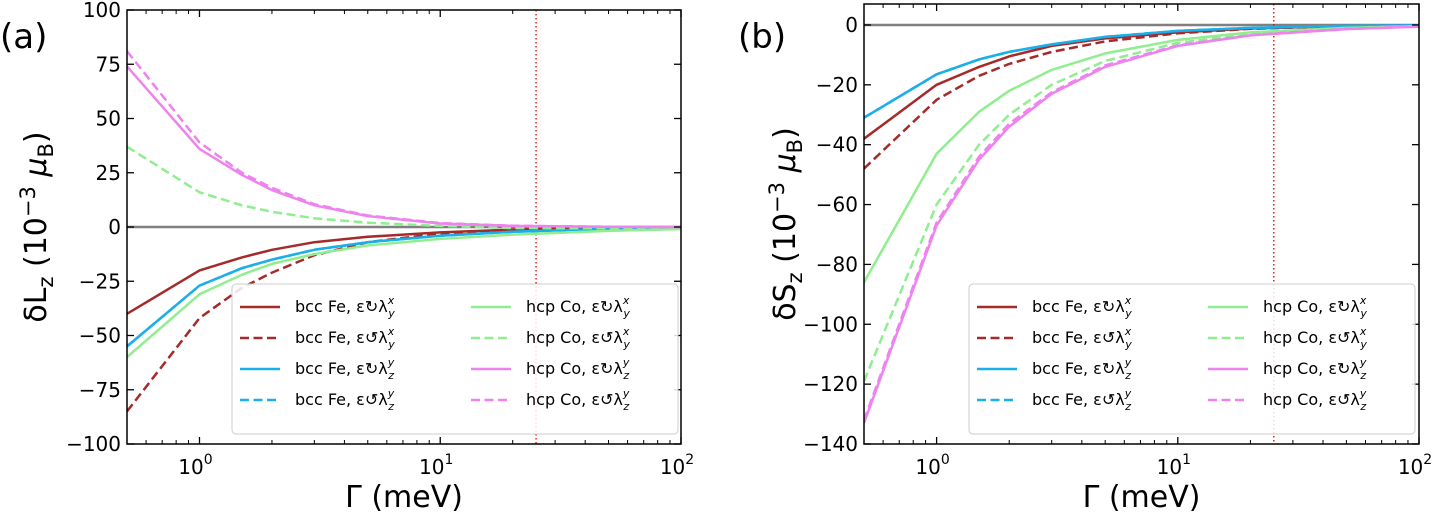 The image size is (1438, 515). Describe the element at coordinates (785, 301) in the screenshot. I see `ylabel-main: δS` at that location.